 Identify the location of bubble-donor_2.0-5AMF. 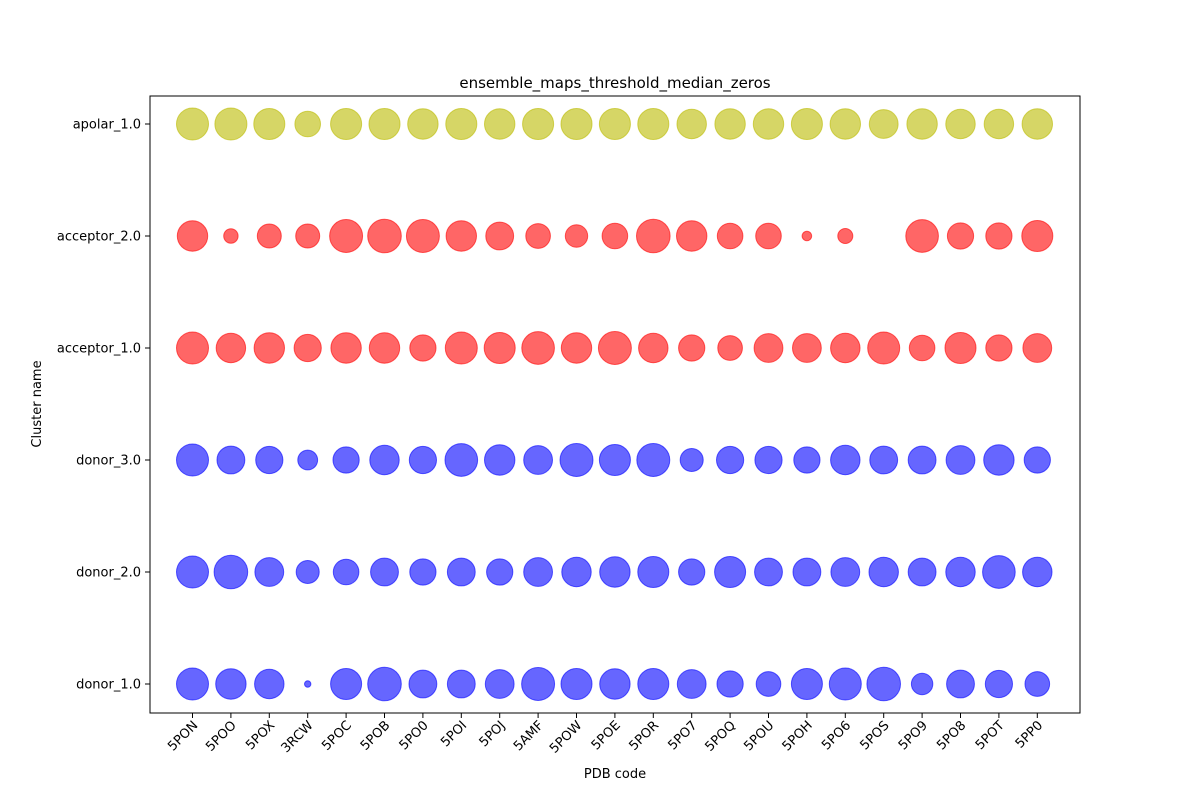
(538, 572).